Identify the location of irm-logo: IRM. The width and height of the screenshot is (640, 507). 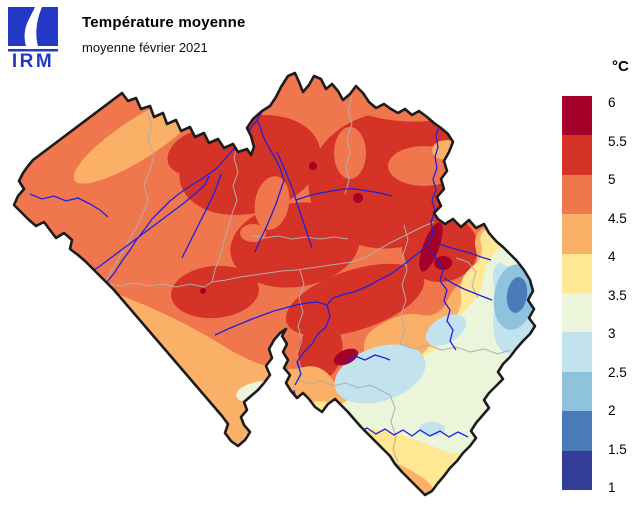
(33, 39).